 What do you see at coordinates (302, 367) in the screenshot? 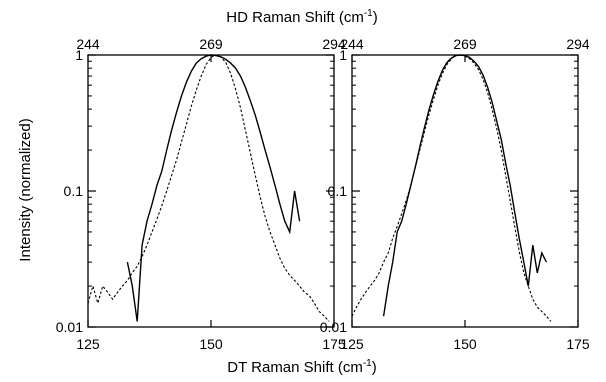
I see `bottom-axis-label: DT Raman Shift (cm-1)` at bounding box center [302, 367].